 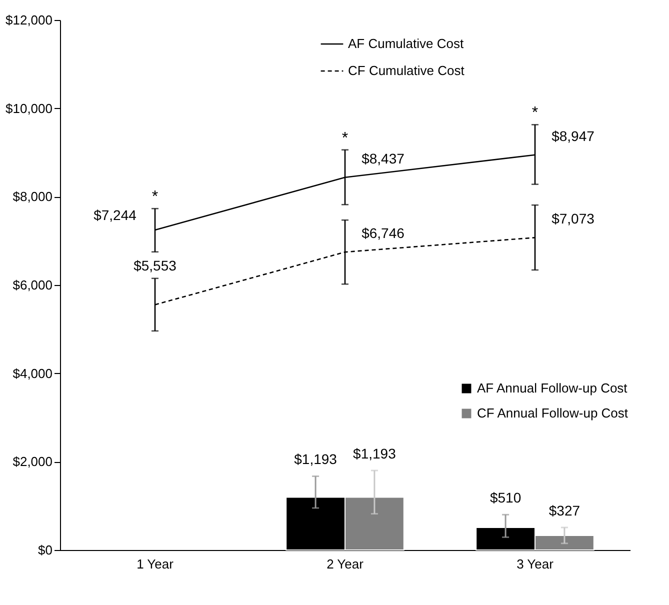 What do you see at coordinates (345, 564) in the screenshot?
I see `x-tick-label: 2 Year` at bounding box center [345, 564].